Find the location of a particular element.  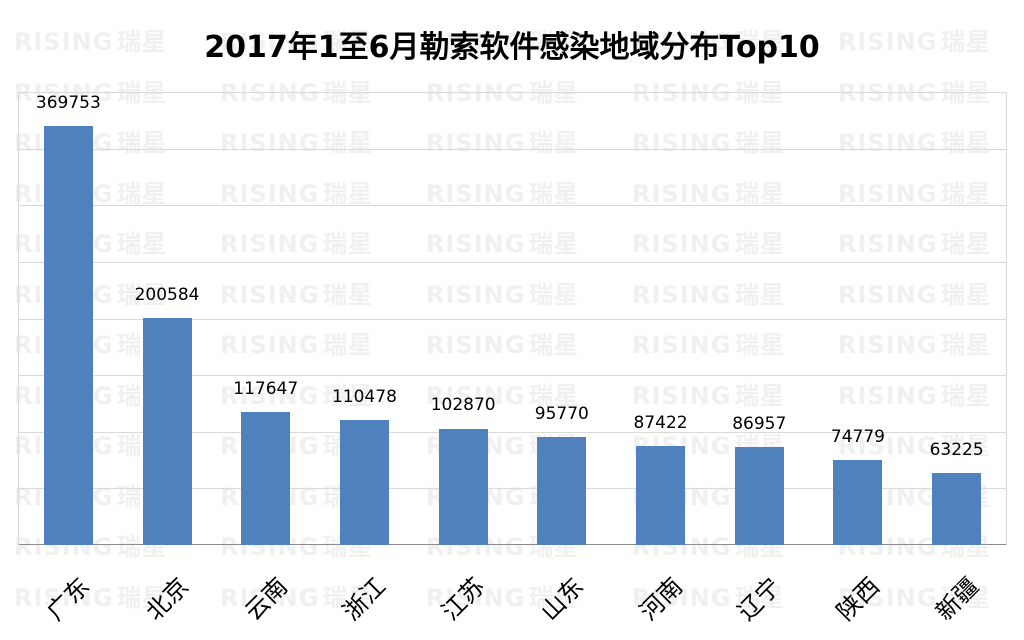

category-label: 北京 is located at coordinates (167, 599).